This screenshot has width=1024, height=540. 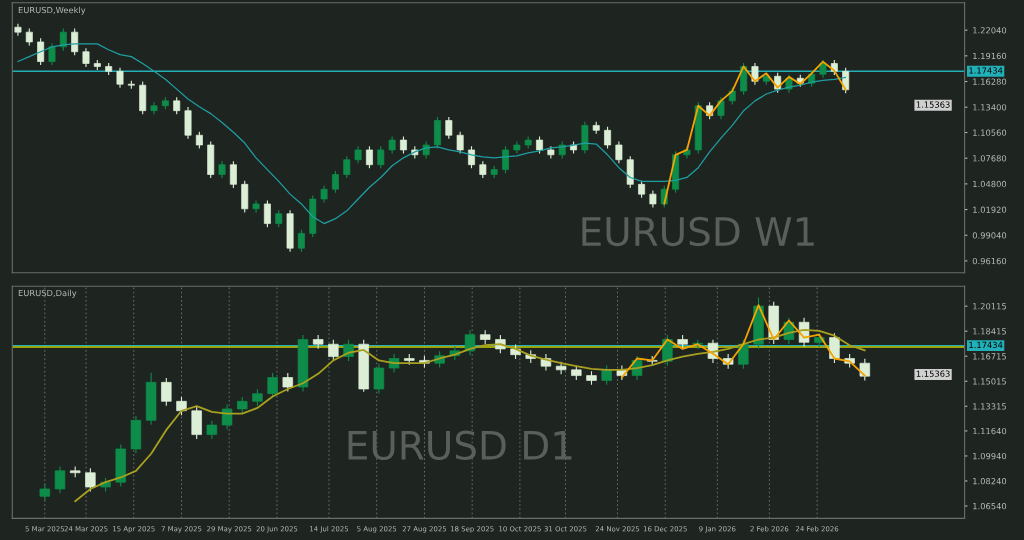 What do you see at coordinates (989, 356) in the screenshot?
I see `y-tick-label: 1.16715` at bounding box center [989, 356].